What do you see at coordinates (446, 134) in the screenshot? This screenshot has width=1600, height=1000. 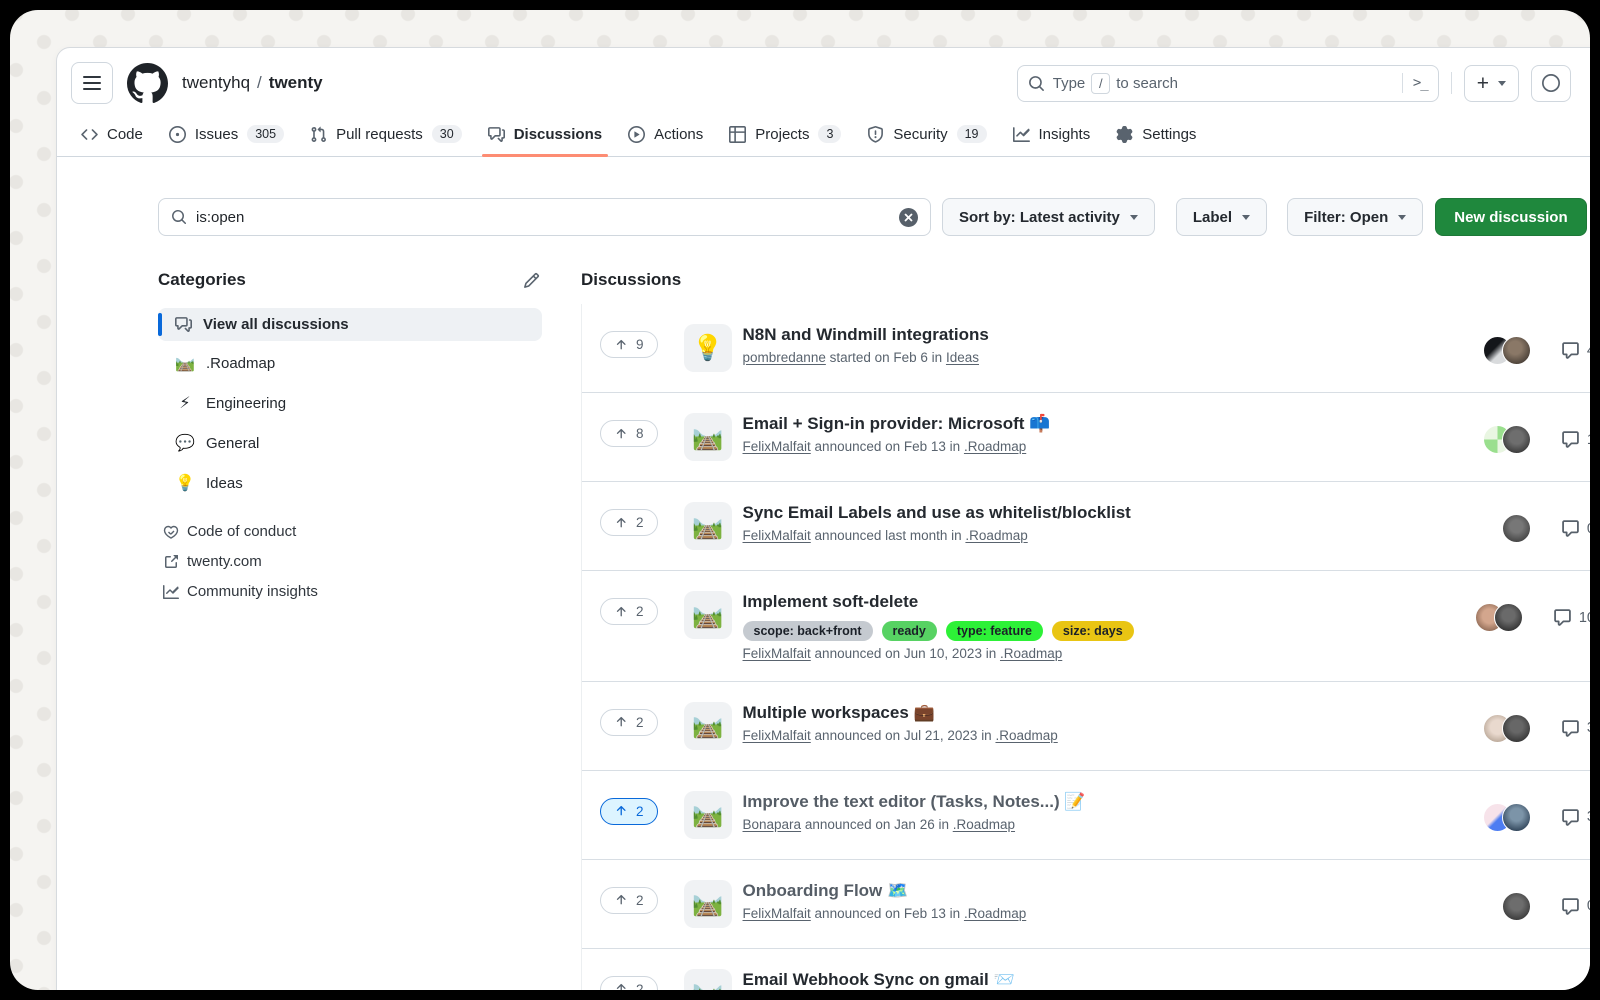 I see `pull-requests-count-badge: 30` at bounding box center [446, 134].